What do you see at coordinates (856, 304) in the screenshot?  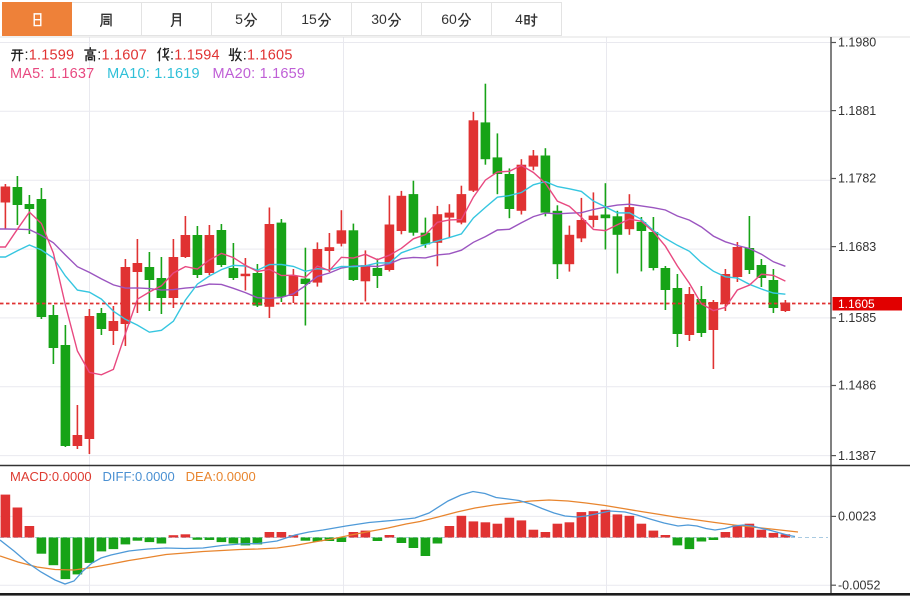 I see `svg-text: 1.1605` at bounding box center [856, 304].